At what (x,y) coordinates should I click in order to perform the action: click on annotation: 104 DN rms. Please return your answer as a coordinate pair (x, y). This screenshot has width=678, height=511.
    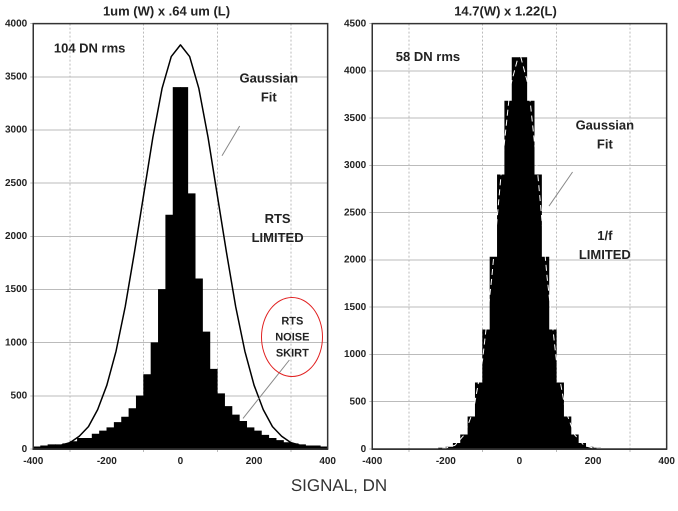
    Looking at the image, I should click on (90, 48).